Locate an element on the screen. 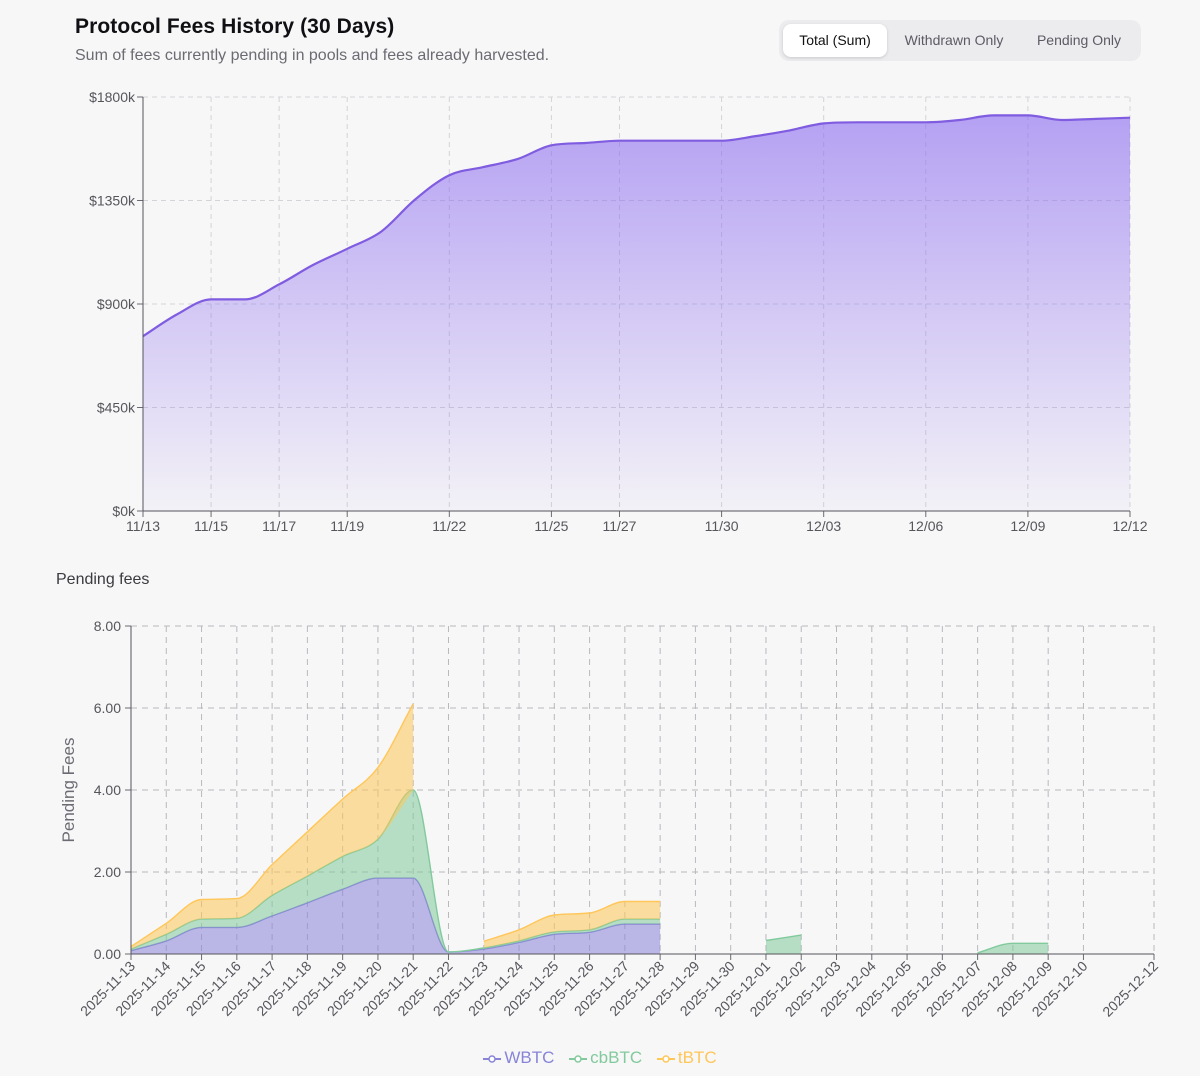 The width and height of the screenshot is (1200, 1076). chart1-ytick-label: $0k is located at coordinates (124, 511).